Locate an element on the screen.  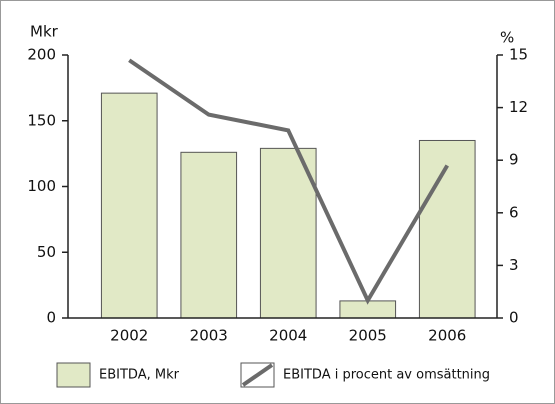
y-axis-label: Mkr is located at coordinates (44, 32).